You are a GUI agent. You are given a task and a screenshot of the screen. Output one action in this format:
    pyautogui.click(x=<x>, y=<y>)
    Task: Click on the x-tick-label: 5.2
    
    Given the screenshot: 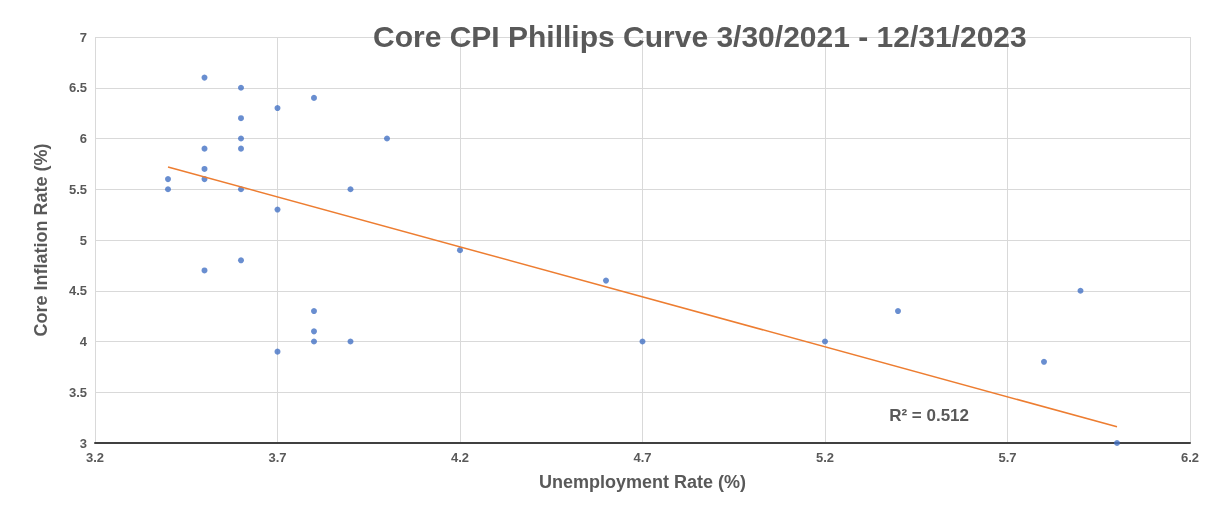 What is the action you would take?
    pyautogui.click(x=825, y=457)
    